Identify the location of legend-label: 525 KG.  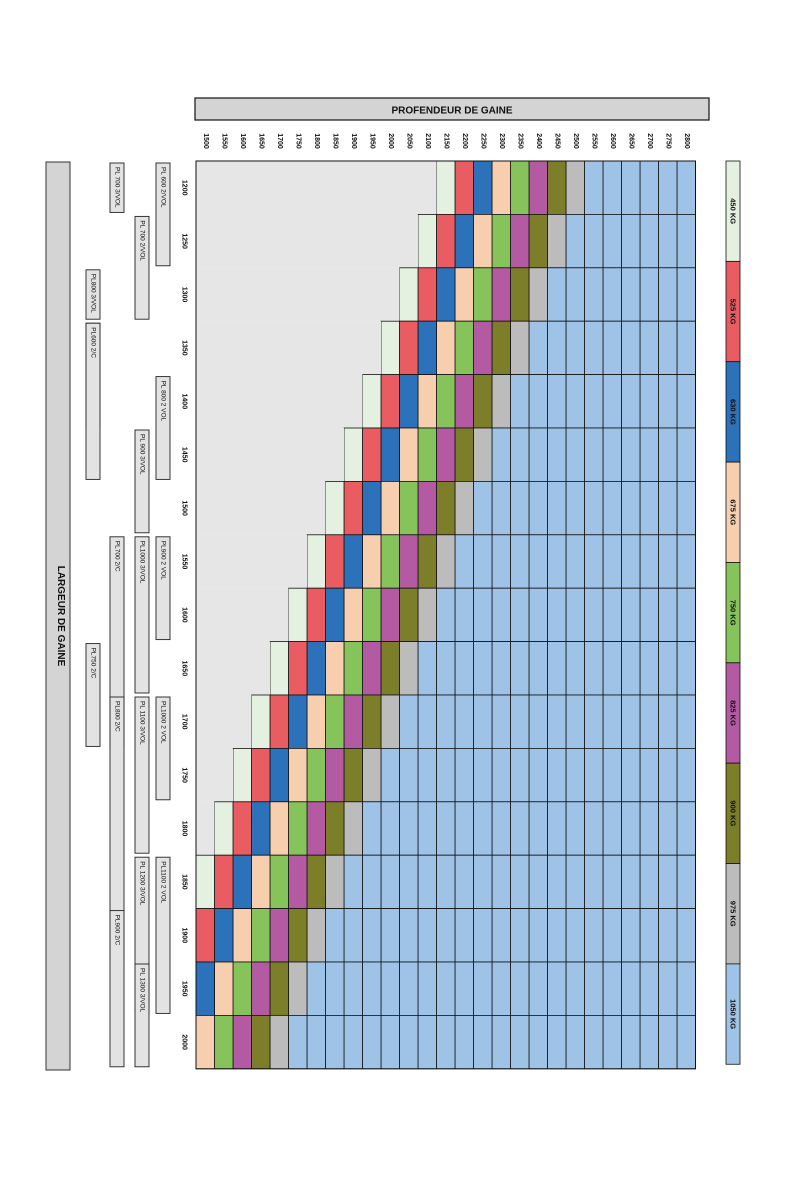
(733, 312).